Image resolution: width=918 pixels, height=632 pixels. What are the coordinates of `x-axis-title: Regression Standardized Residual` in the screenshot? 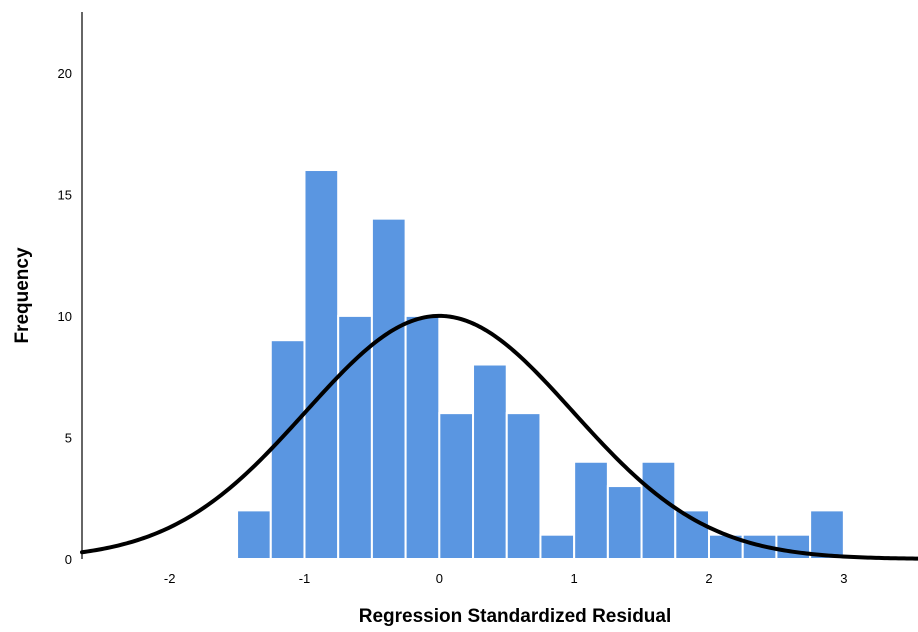 It's located at (515, 616).